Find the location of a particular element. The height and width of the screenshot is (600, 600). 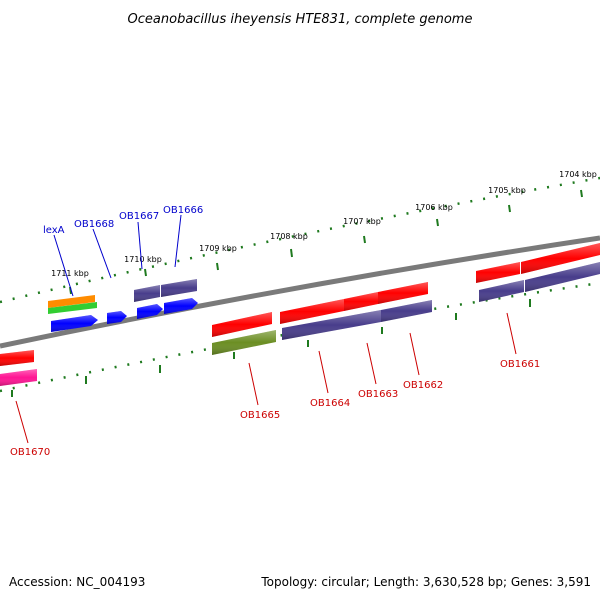

tick-label: 1707 kbp is located at coordinates (362, 221).